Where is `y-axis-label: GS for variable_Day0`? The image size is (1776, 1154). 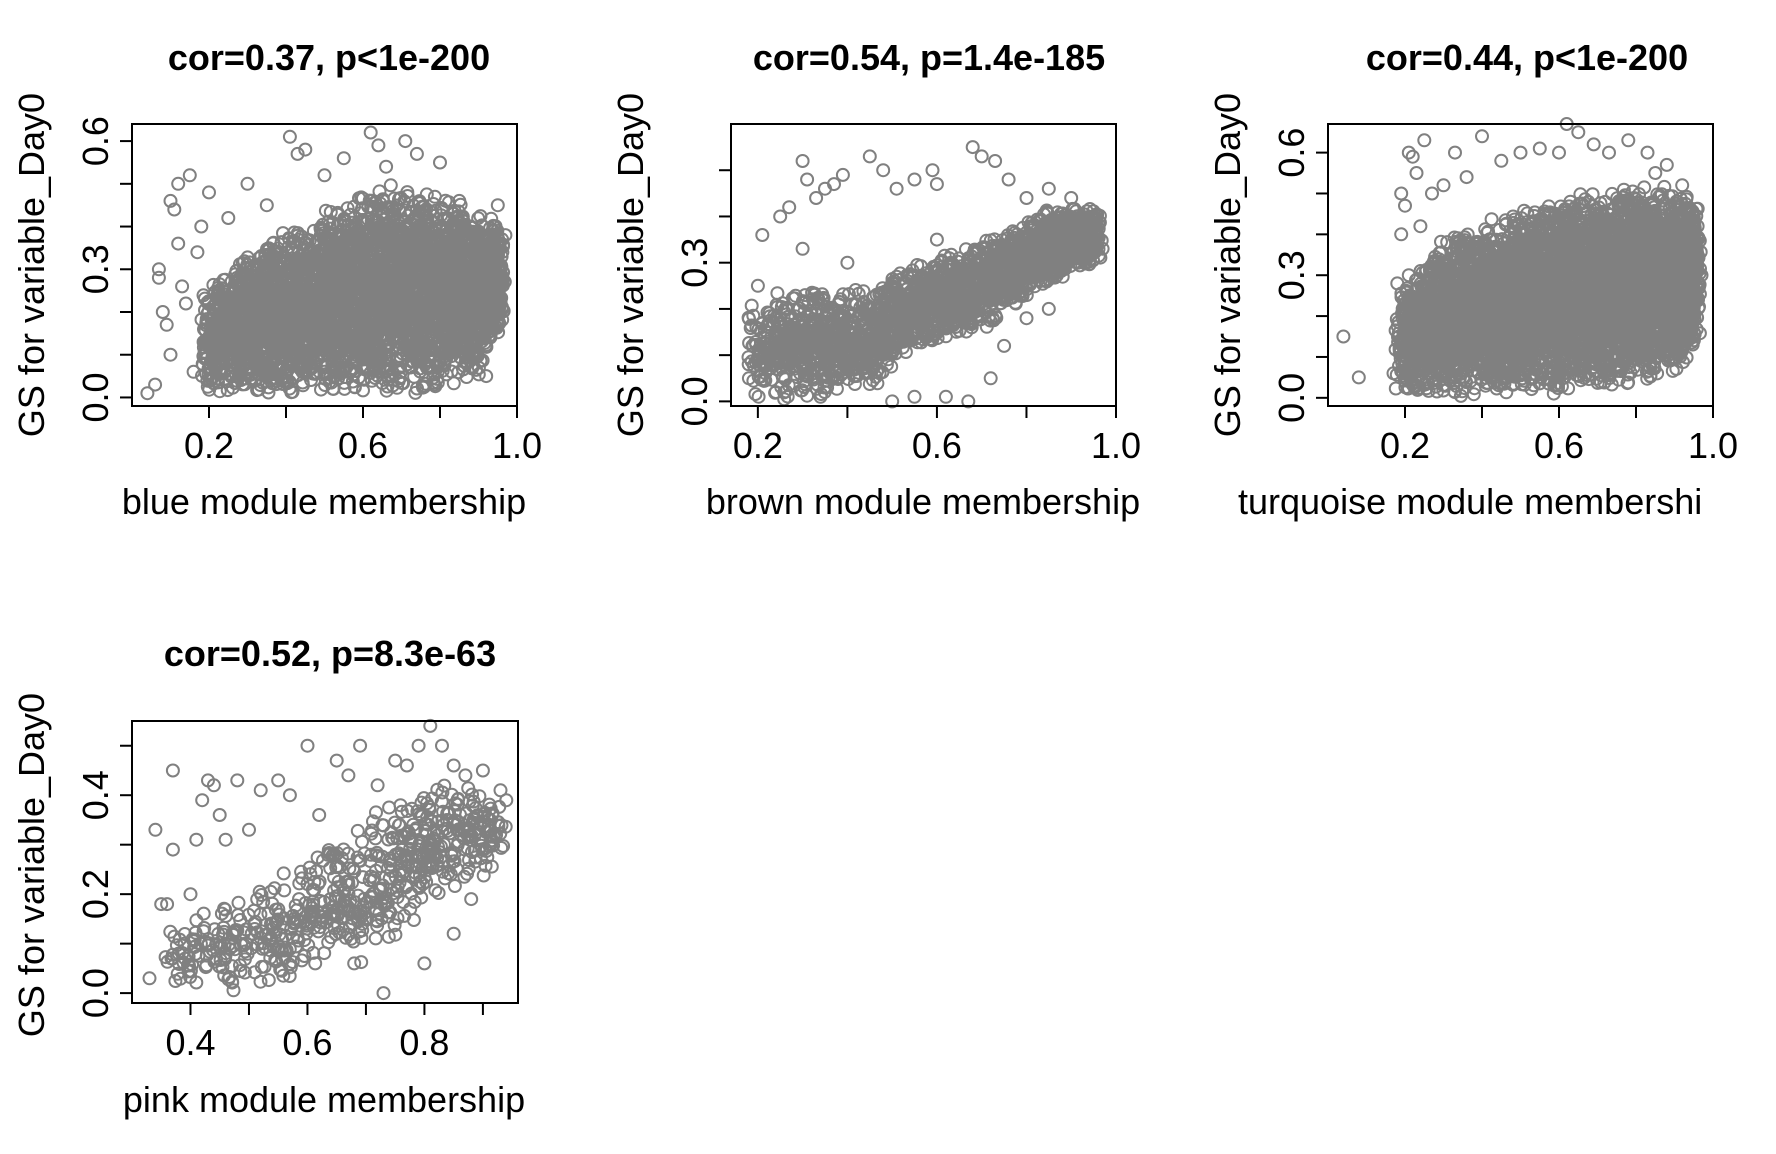 y-axis-label: GS for variable_Day0 is located at coordinates (31, 265).